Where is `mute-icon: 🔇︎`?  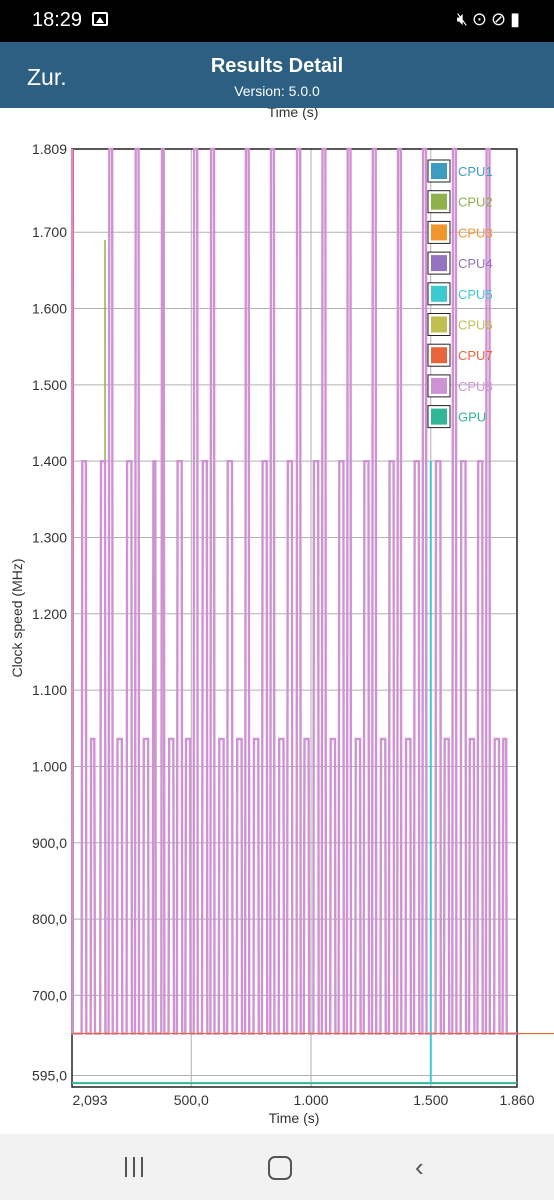
mute-icon: 🔇︎ is located at coordinates (464, 19).